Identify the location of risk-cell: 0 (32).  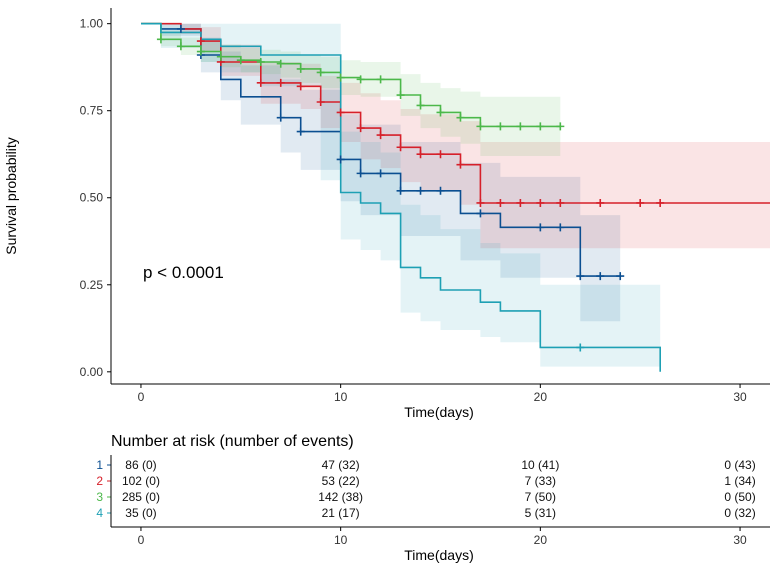
(739, 513).